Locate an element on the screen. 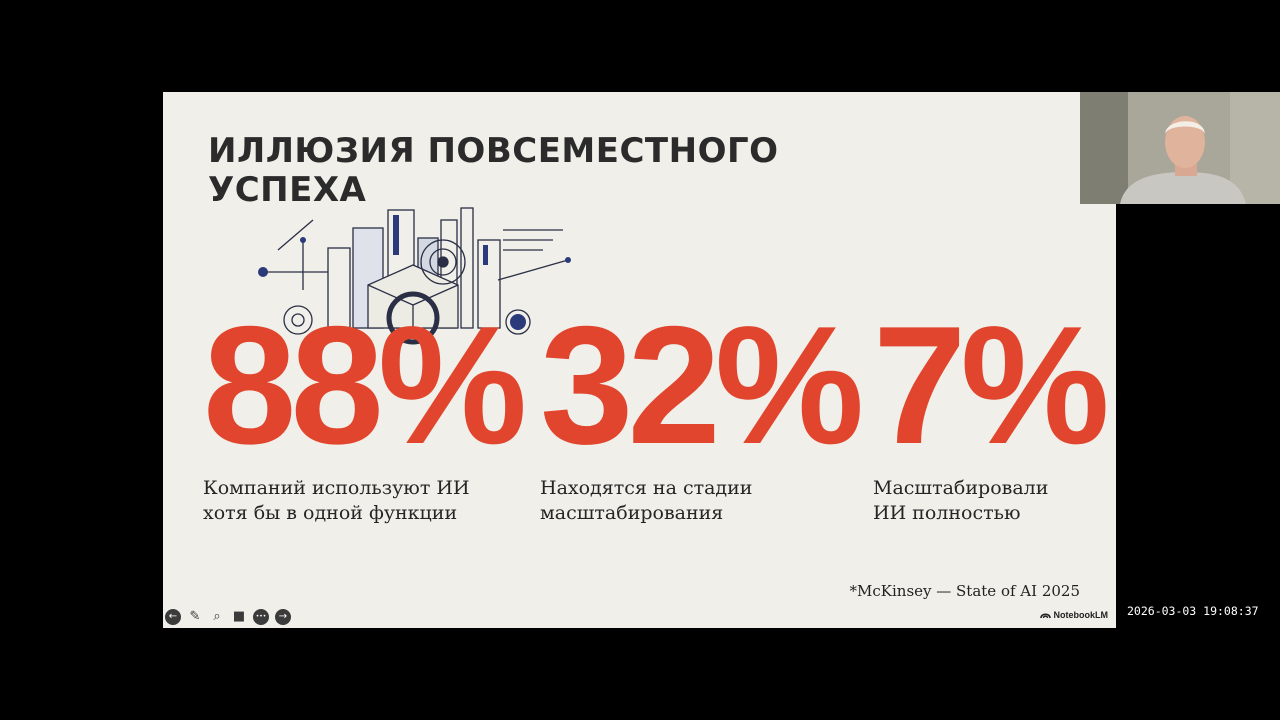 The width and height of the screenshot is (1280, 720). presenter-video-image is located at coordinates (1180, 148).